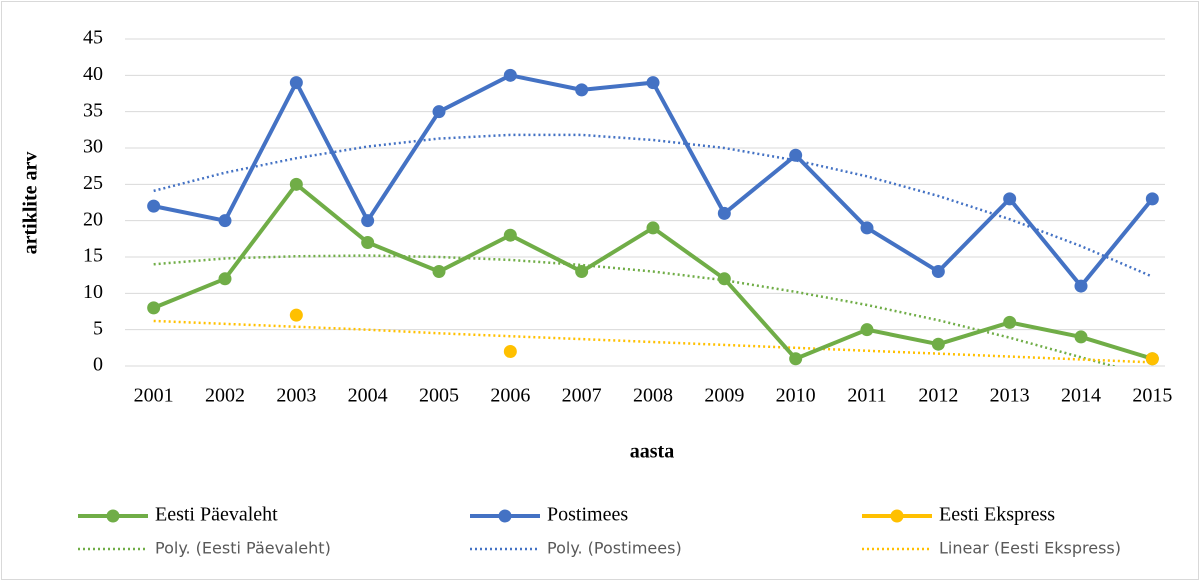 This screenshot has width=1200, height=581. I want to click on y-tick-label: 15, so click(93, 256).